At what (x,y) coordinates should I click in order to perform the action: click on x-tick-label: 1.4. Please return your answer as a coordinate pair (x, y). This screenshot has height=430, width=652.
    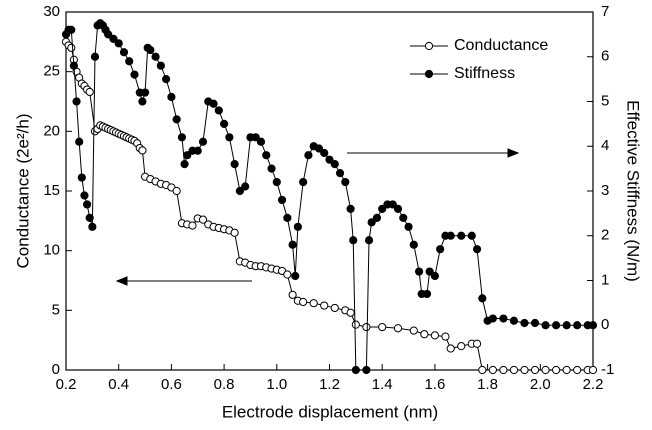
    Looking at the image, I should click on (382, 384).